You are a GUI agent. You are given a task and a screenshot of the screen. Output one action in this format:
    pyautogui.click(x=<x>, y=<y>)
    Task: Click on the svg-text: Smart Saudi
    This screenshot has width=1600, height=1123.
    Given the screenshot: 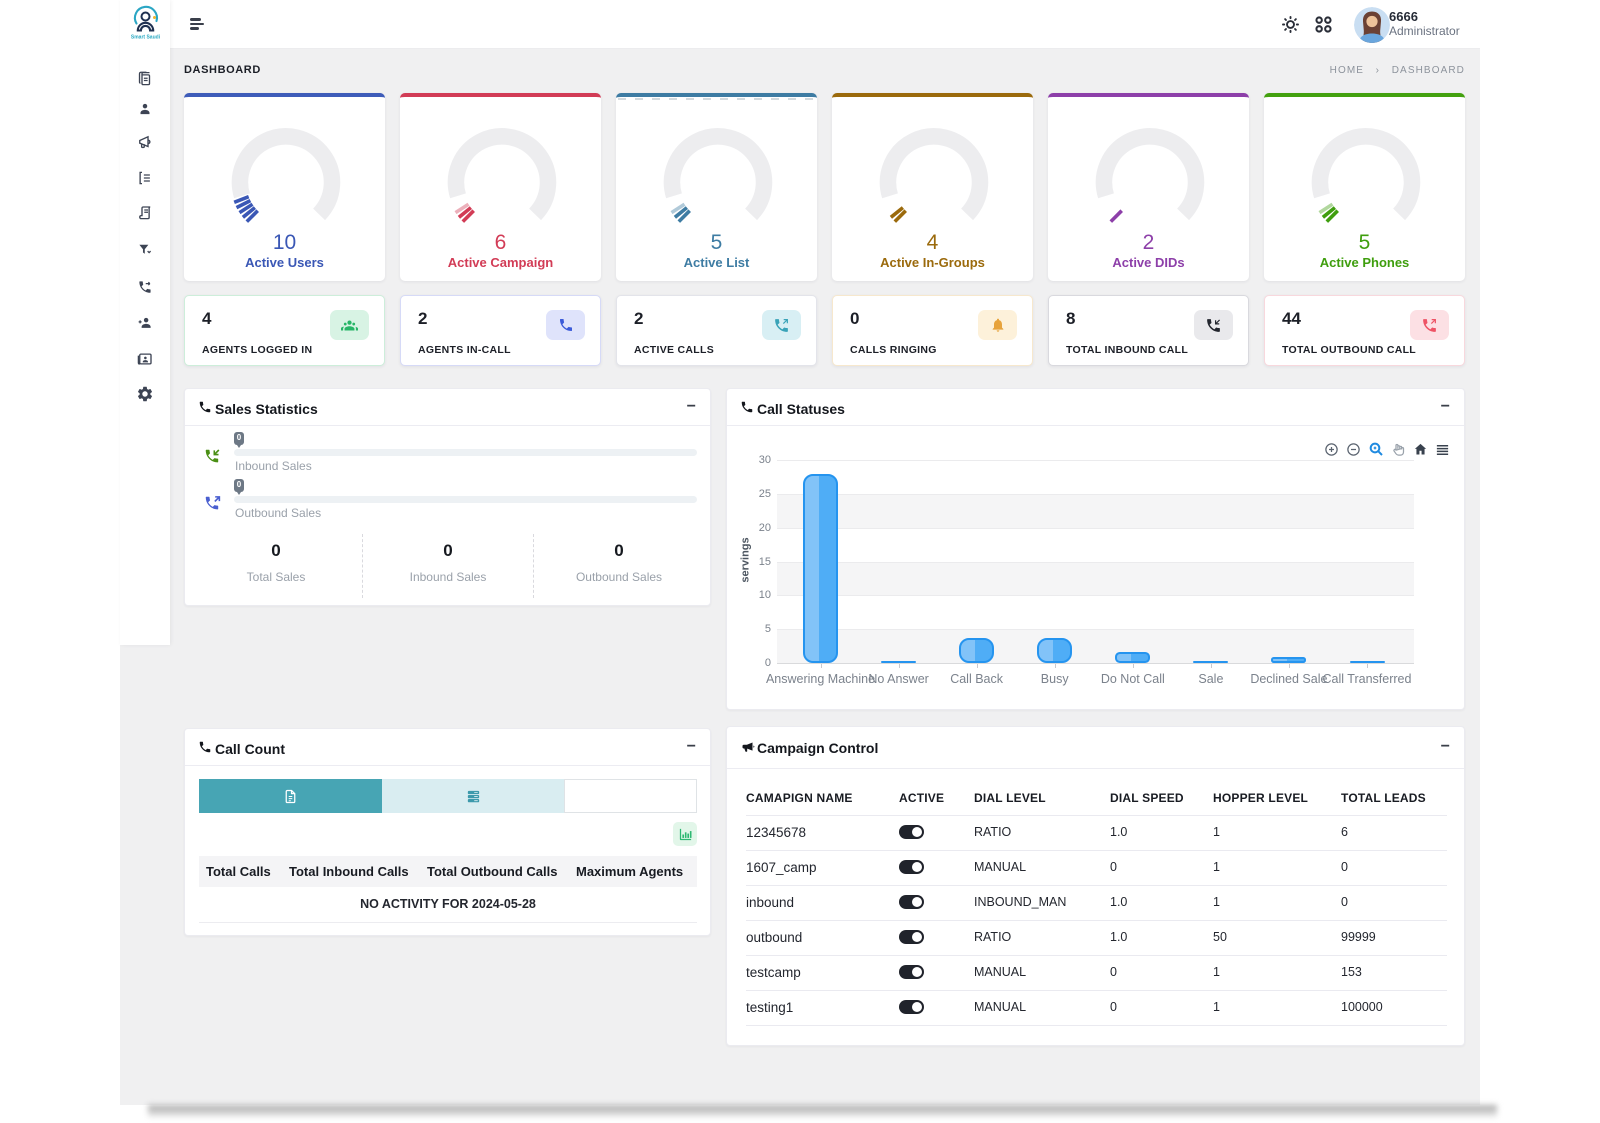 What is the action you would take?
    pyautogui.click(x=145, y=38)
    